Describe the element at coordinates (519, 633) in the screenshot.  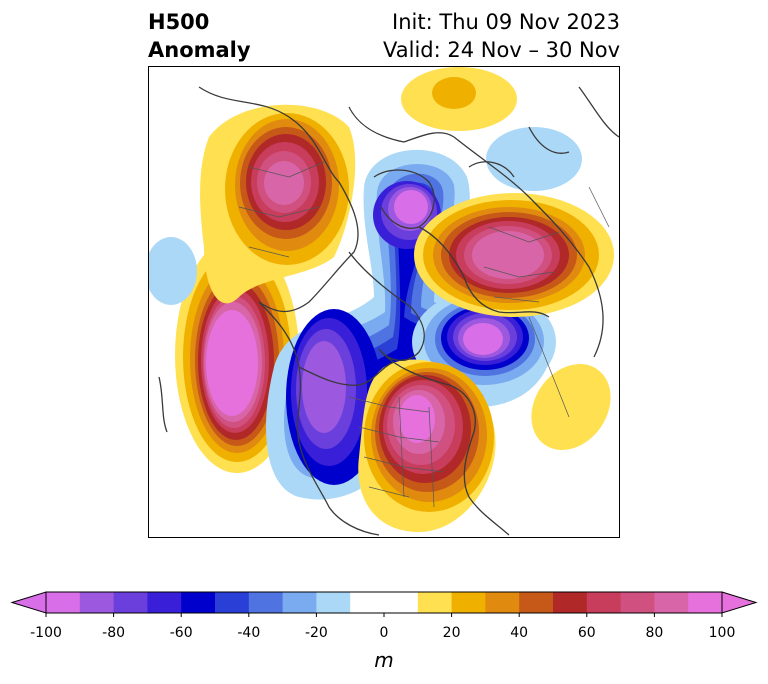
I see `colorbar-tick-label: 40` at that location.